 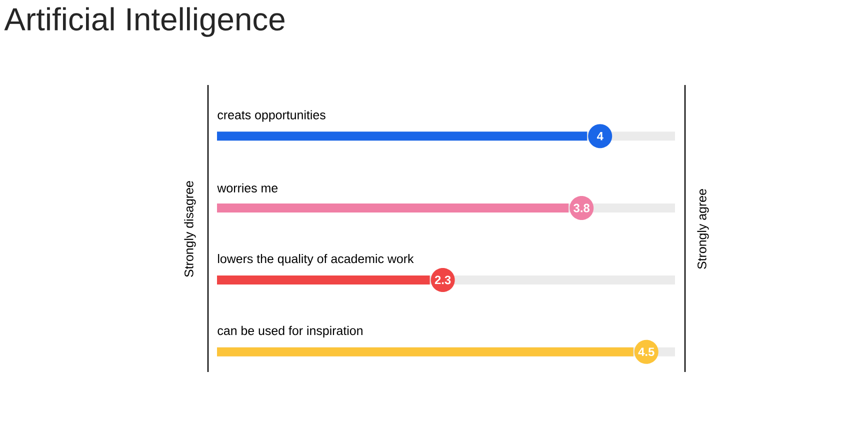 What do you see at coordinates (247, 187) in the screenshot?
I see `y-tick-label: worries me` at bounding box center [247, 187].